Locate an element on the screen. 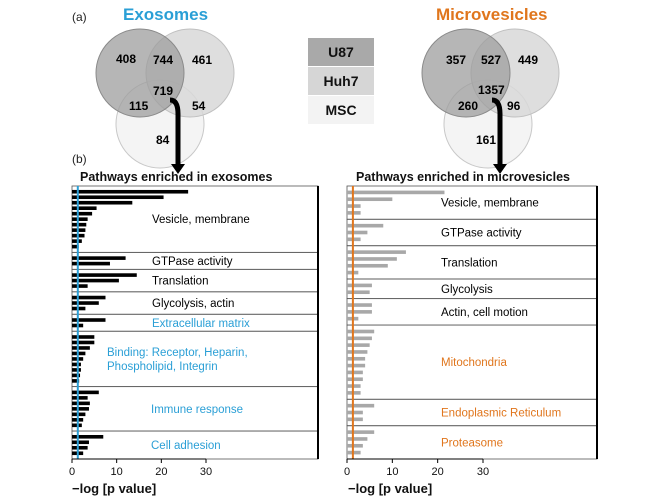  exosome-x-axis-title: −log [p value] is located at coordinates (114, 488).